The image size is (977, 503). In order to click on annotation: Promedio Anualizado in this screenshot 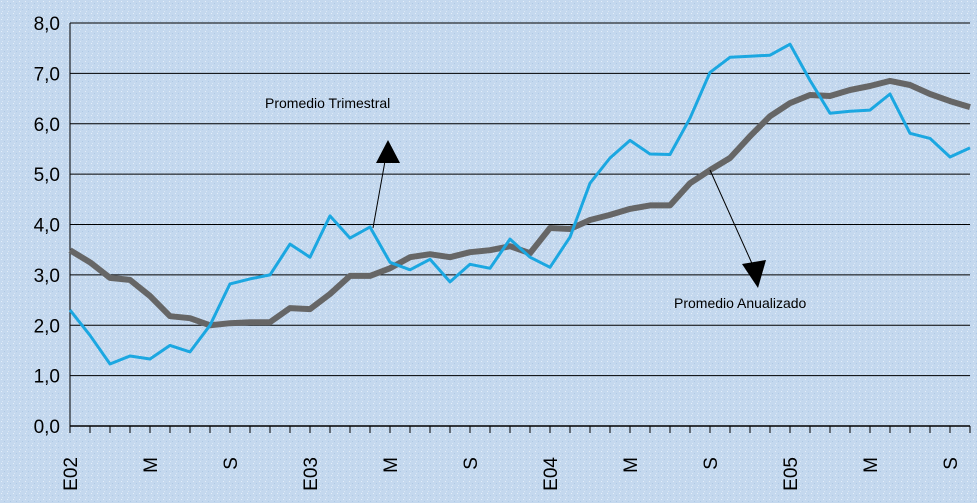, I will do `click(740, 303)`.